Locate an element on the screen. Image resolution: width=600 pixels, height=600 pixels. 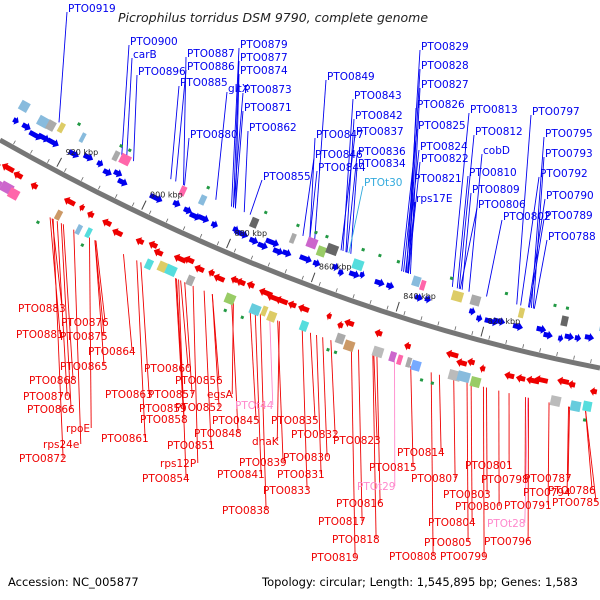
scale-label: 920 kbp is located at coordinates (82, 152).